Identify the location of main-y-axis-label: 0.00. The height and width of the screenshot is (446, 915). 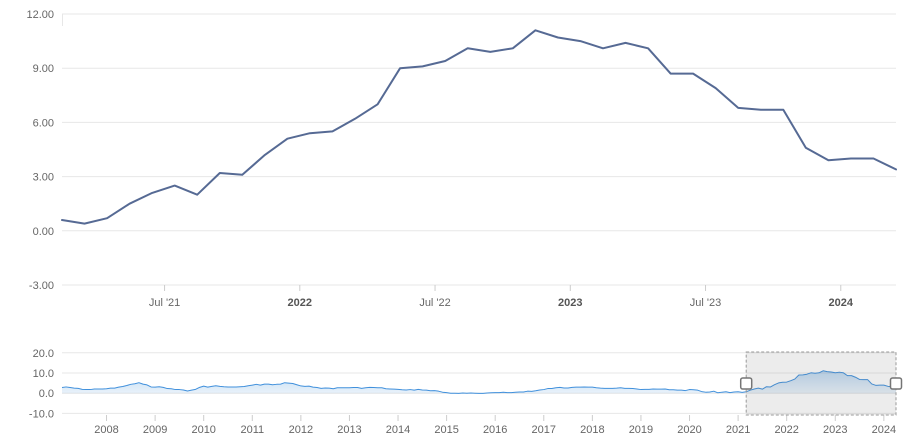
(43, 232).